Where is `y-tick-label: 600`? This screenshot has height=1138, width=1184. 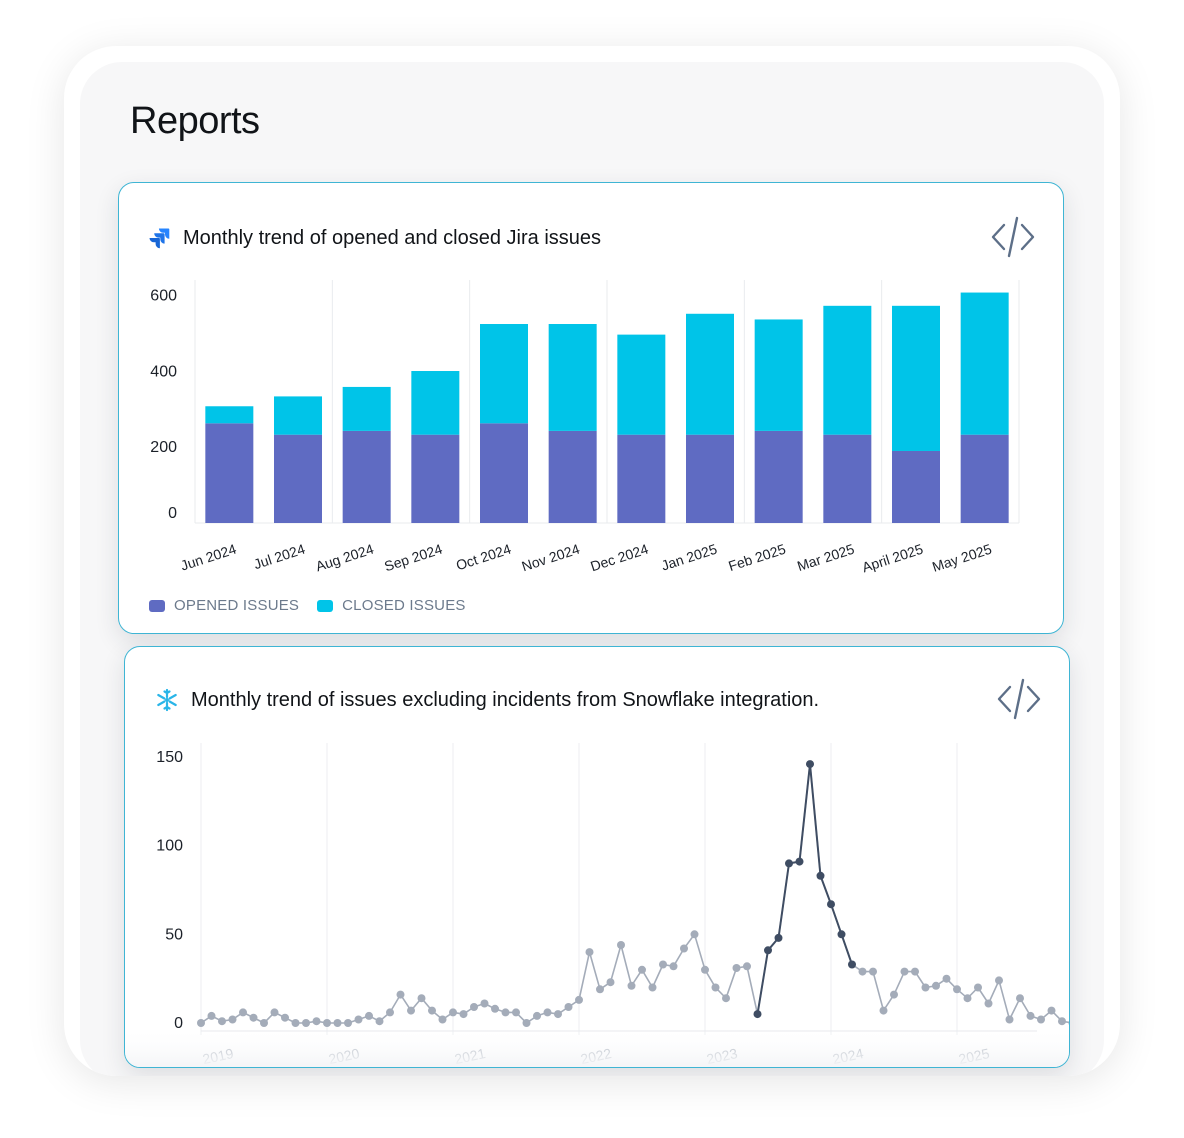 y-tick-label: 600 is located at coordinates (163, 296).